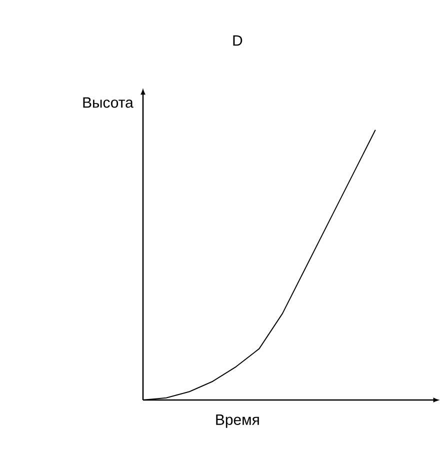  I want to click on y-axis-title: Высота, so click(108, 102).